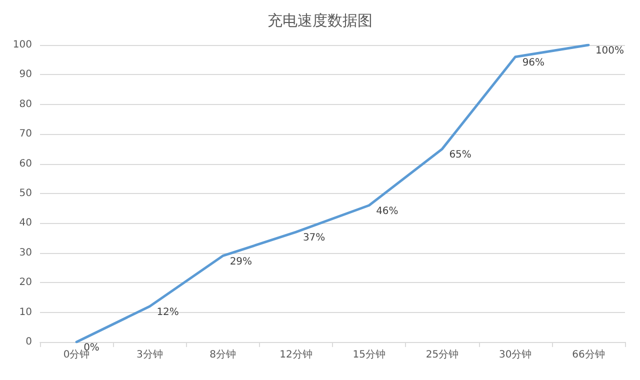  What do you see at coordinates (241, 262) in the screenshot?
I see `data-label: 29%` at bounding box center [241, 262].